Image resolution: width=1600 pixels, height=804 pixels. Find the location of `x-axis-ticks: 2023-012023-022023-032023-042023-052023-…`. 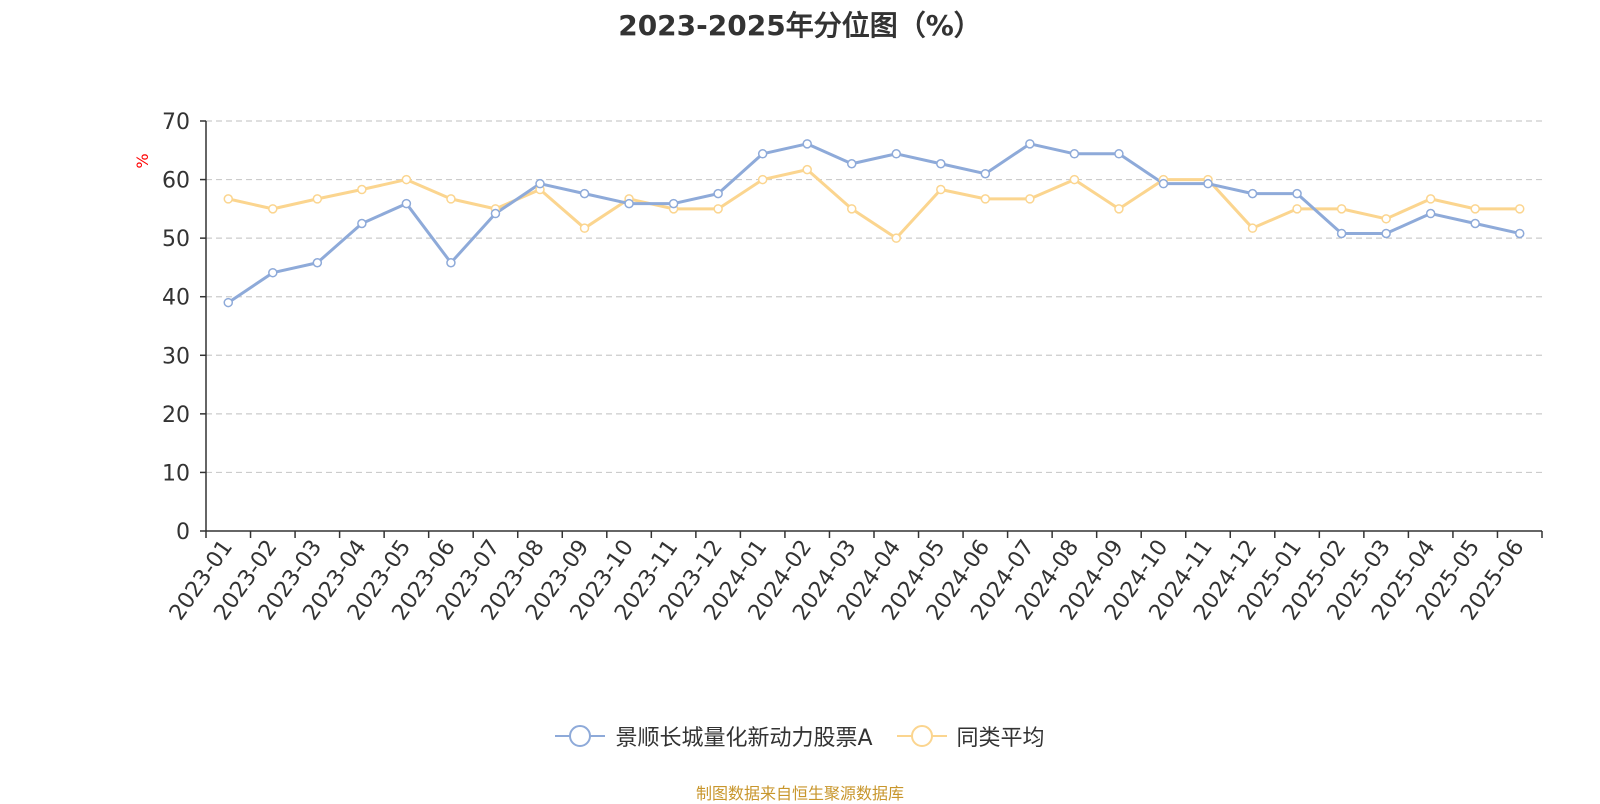

x-axis-ticks: 2023-012023-022023-032023-042023-052023-… is located at coordinates (854, 578).